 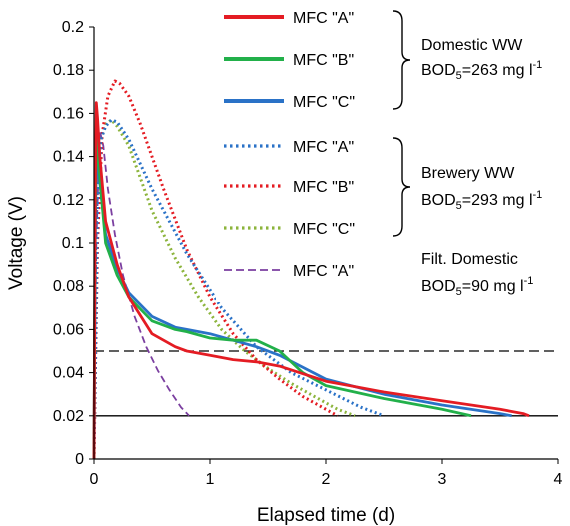 What do you see at coordinates (73, 27) in the screenshot?
I see `y-tick-label: 0.2` at bounding box center [73, 27].